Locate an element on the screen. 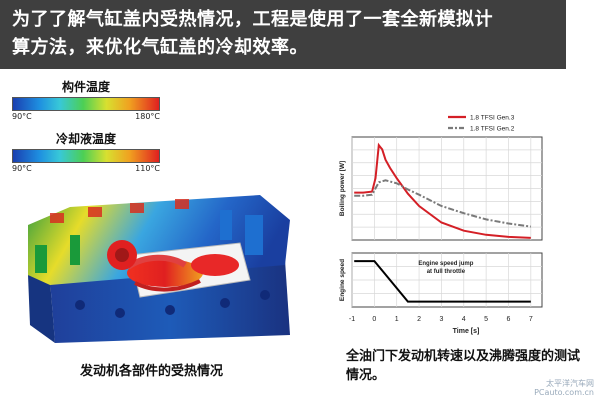 Image resolution: width=600 pixels, height=401 pixels. watermark-line-1: 太平洋汽车网 is located at coordinates (570, 383).